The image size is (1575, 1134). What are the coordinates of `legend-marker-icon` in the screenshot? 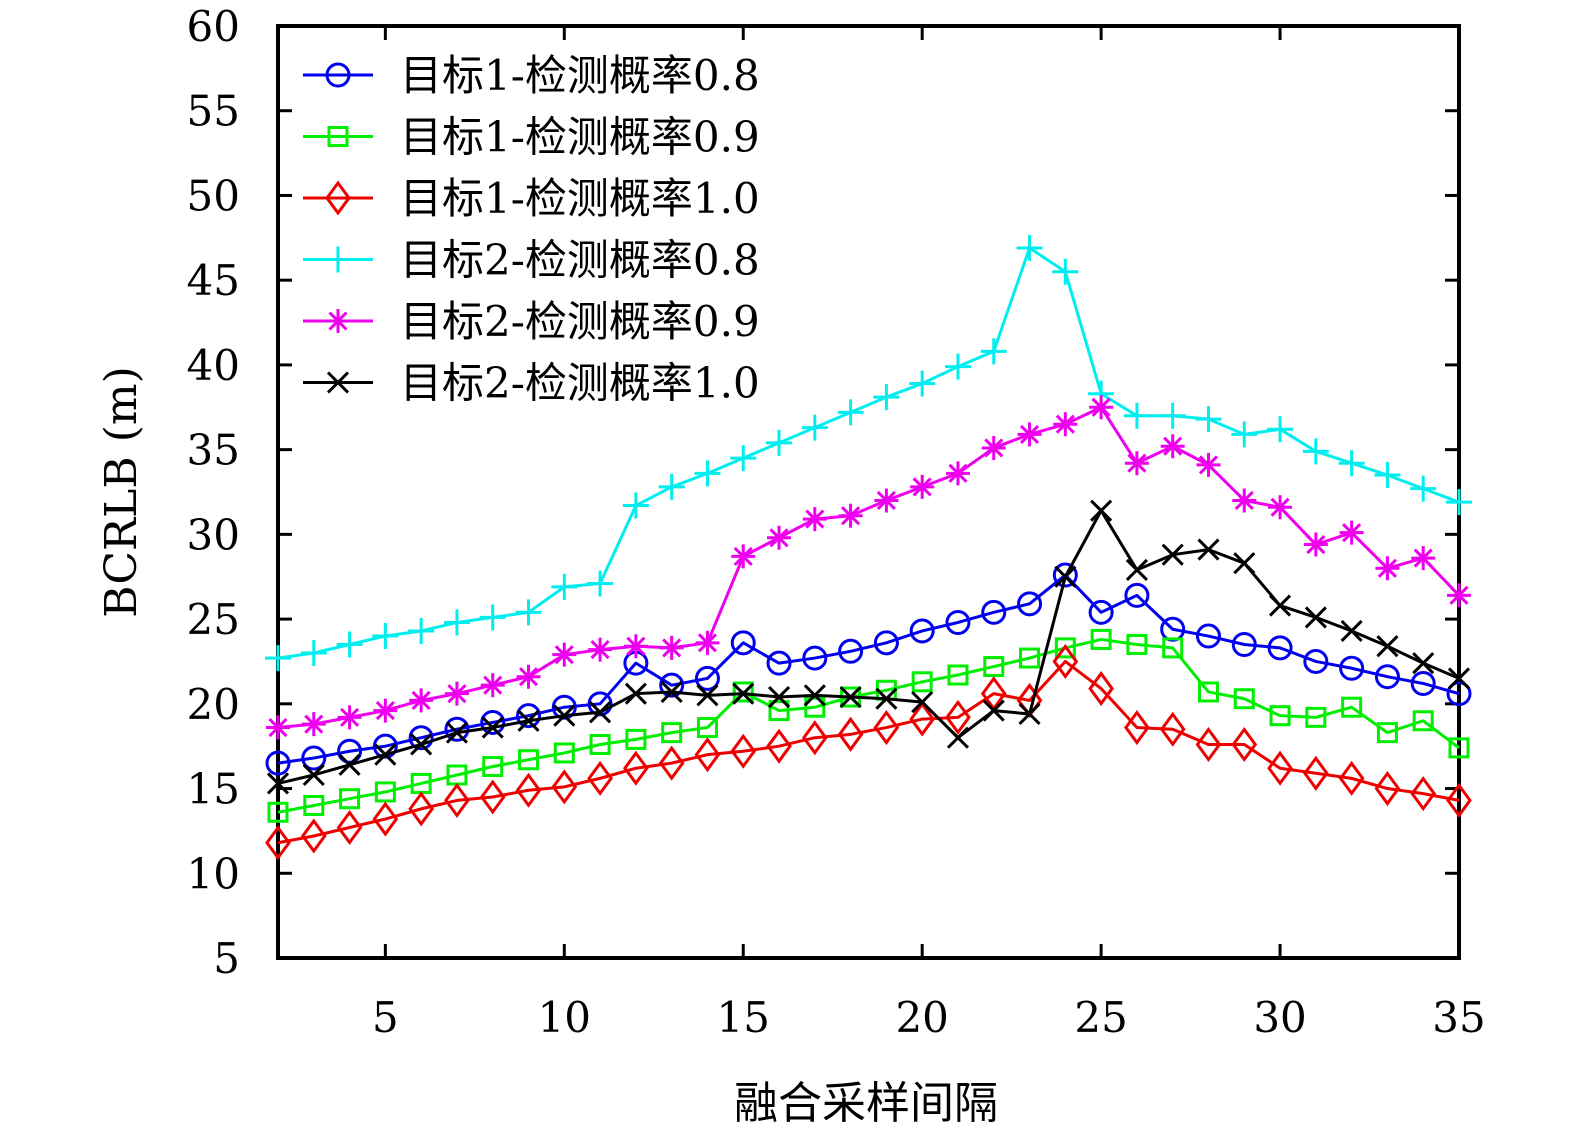 It's located at (338, 259).